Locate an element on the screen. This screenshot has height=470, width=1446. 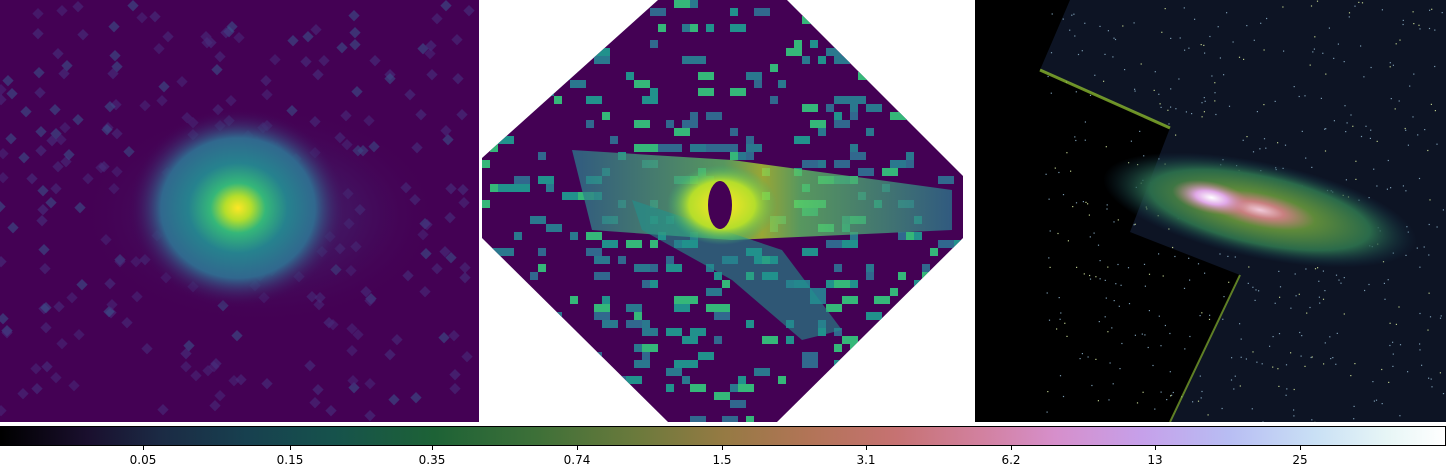
bright-core is located at coordinates (238, 208).